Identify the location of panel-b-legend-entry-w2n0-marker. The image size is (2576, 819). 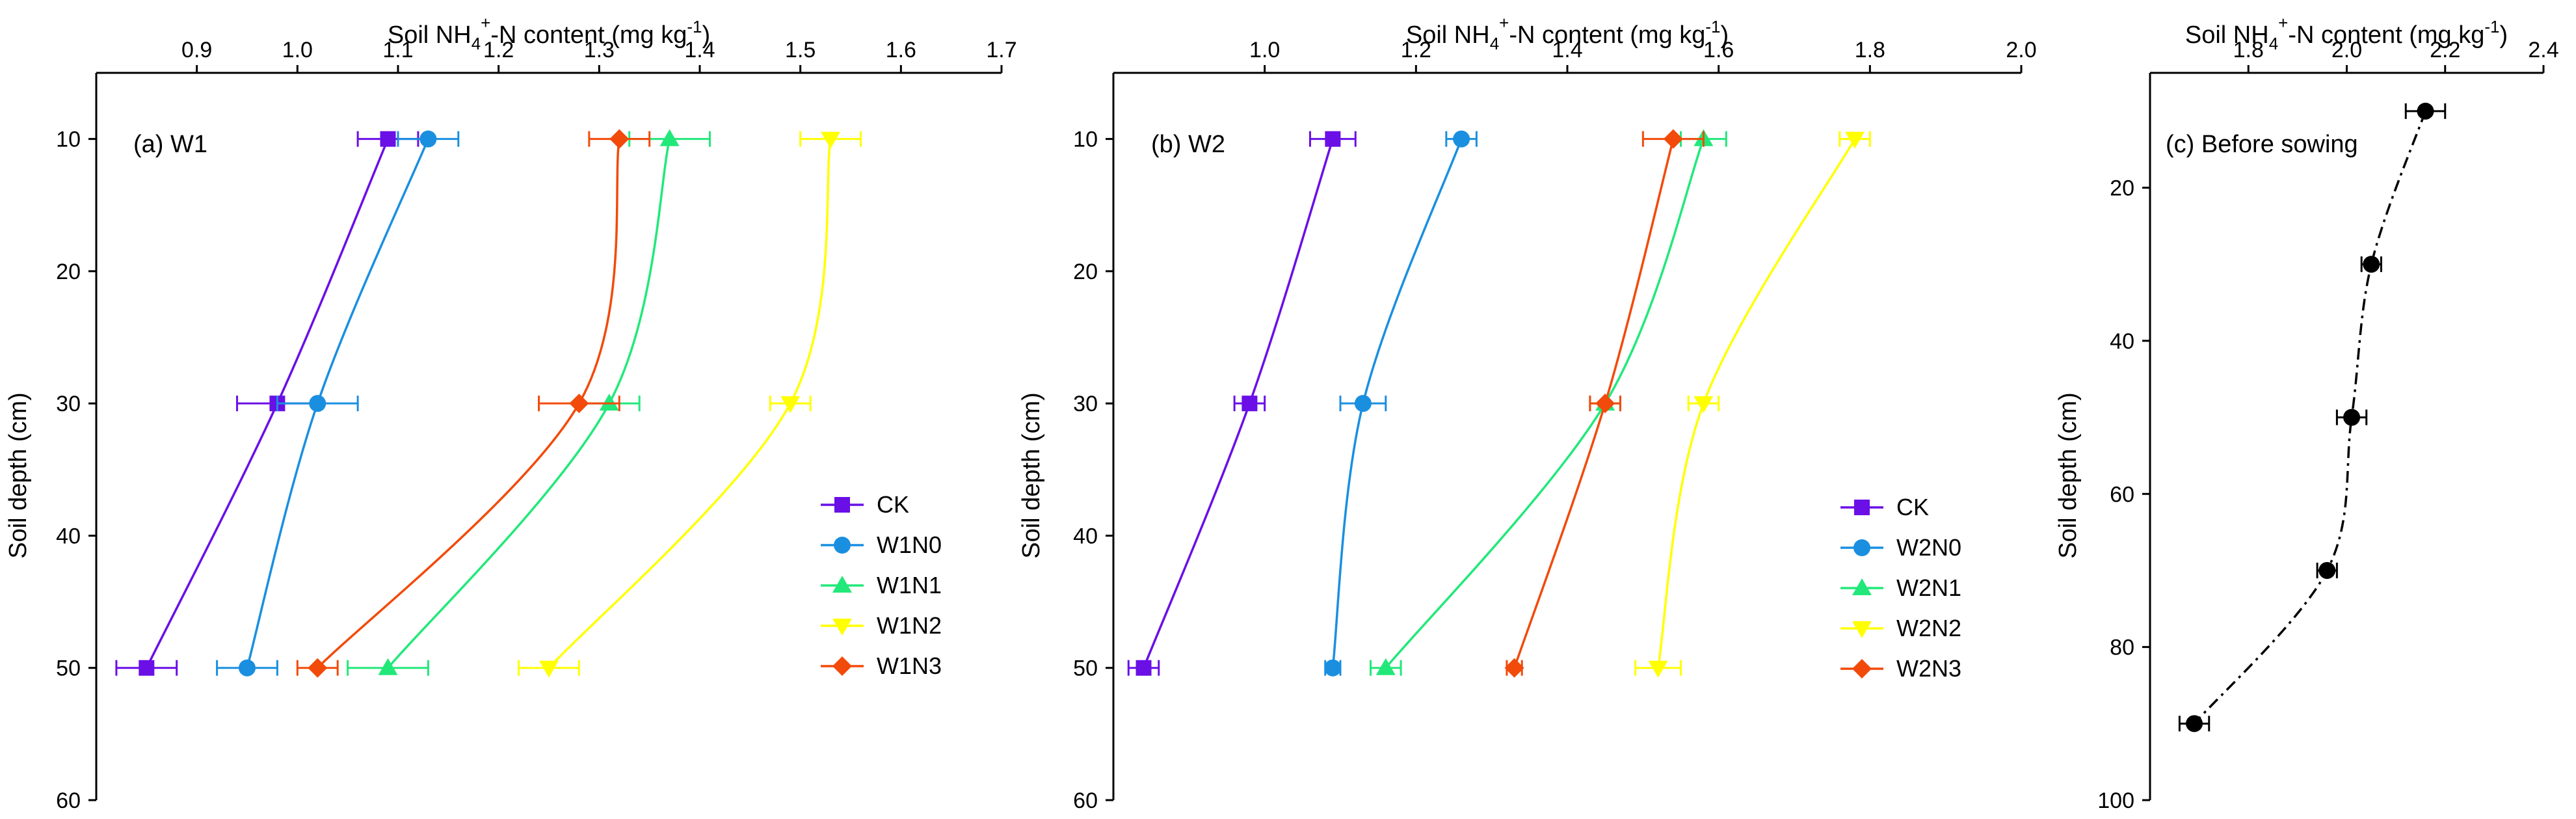
(1861, 547).